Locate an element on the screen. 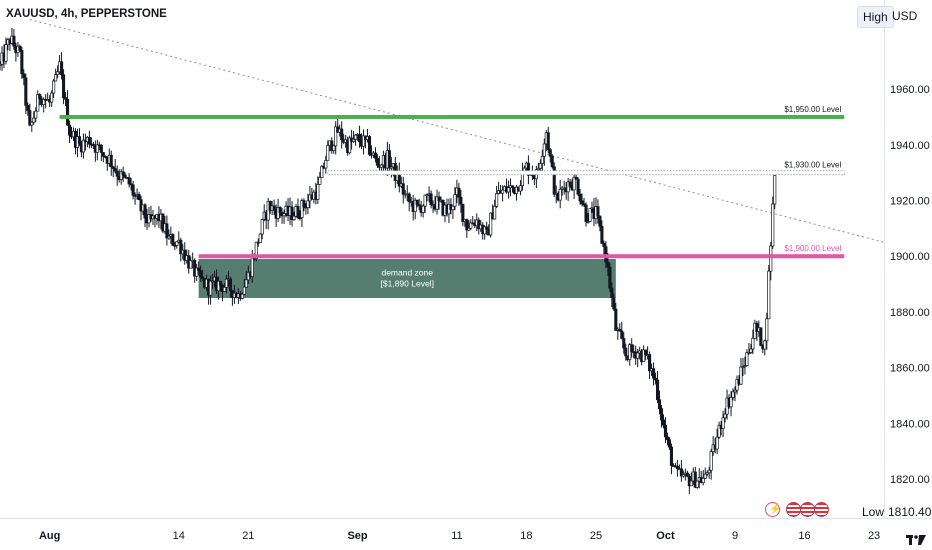 This screenshot has height=550, width=932. price-tick-label: 1840.00 is located at coordinates (910, 424).